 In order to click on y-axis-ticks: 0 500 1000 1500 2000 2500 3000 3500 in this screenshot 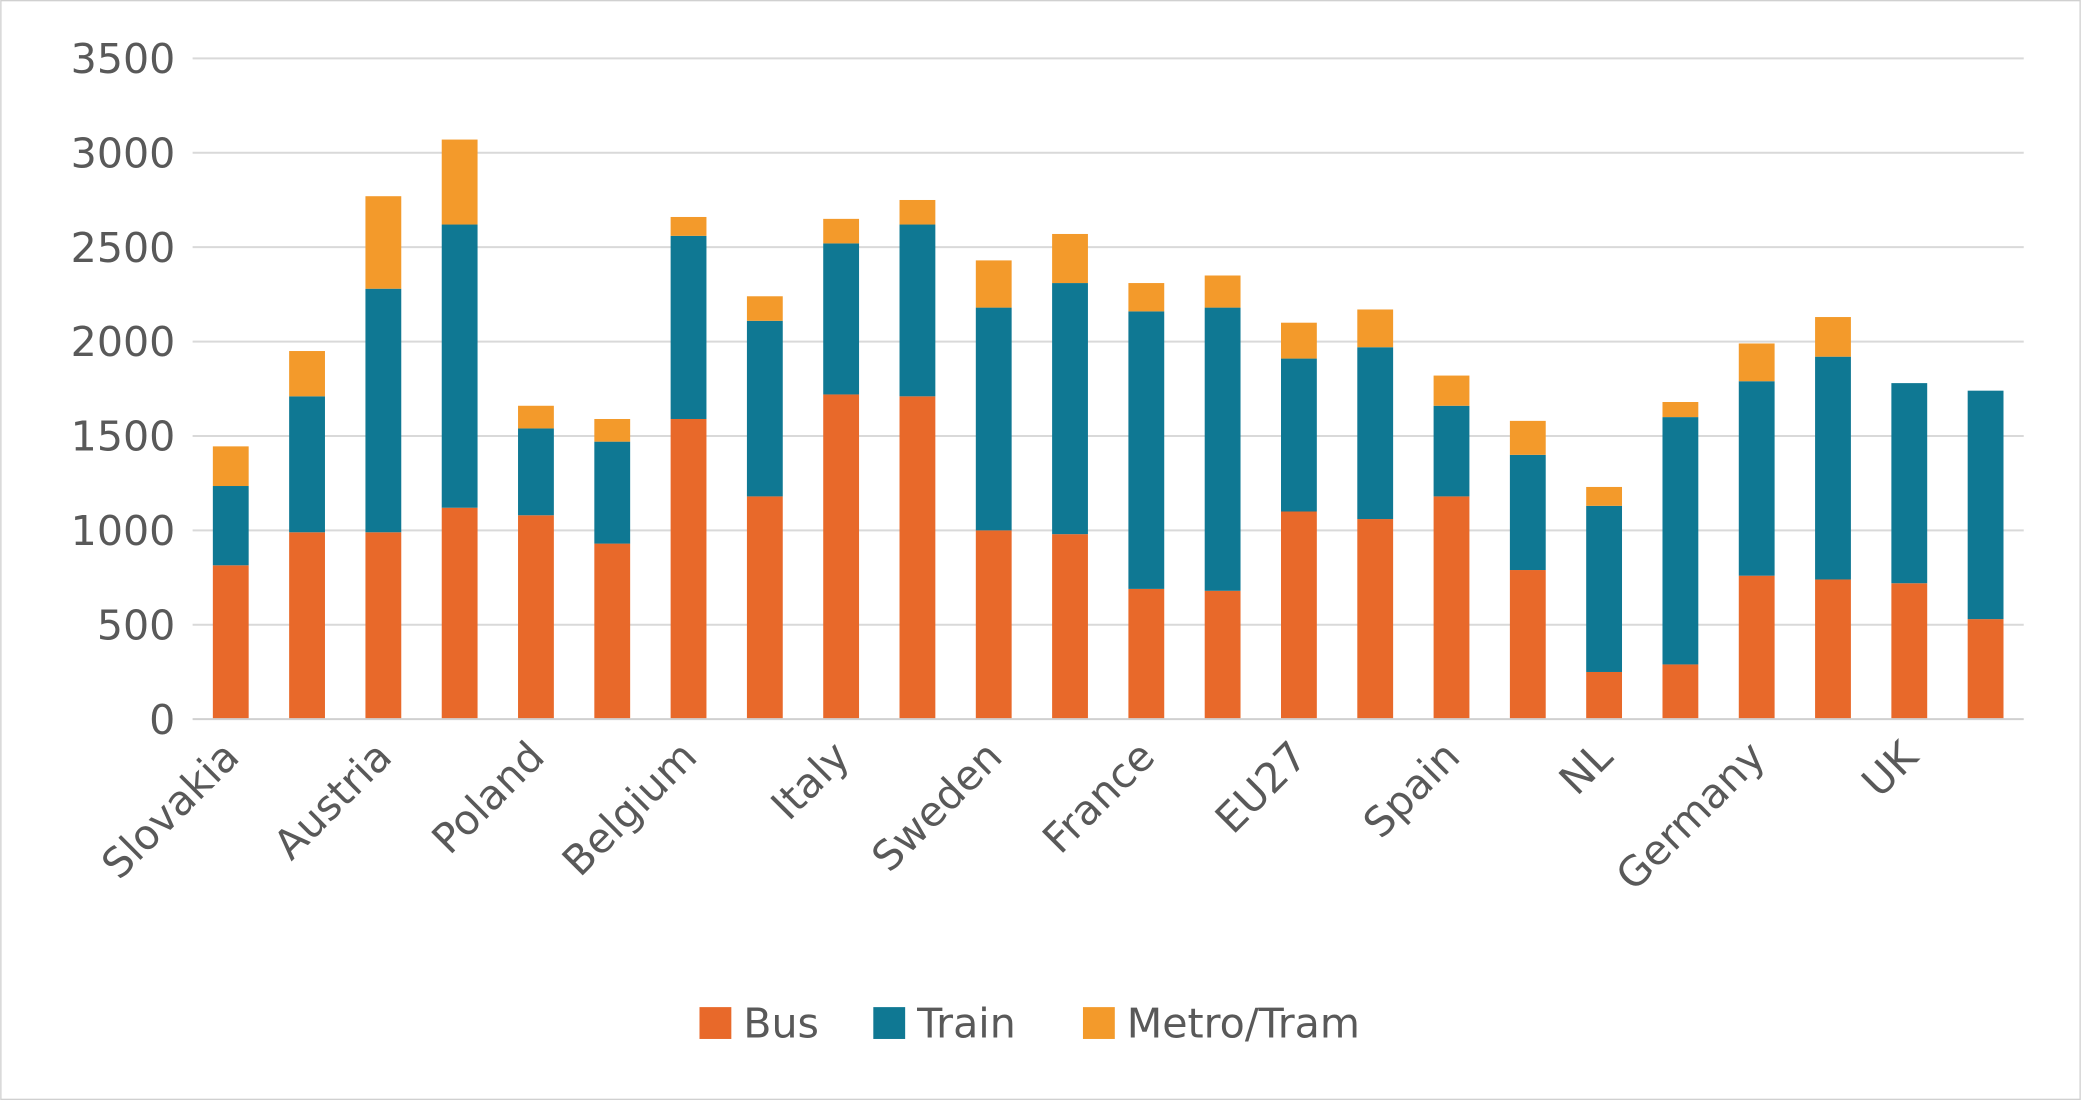, I will do `click(123, 389)`.